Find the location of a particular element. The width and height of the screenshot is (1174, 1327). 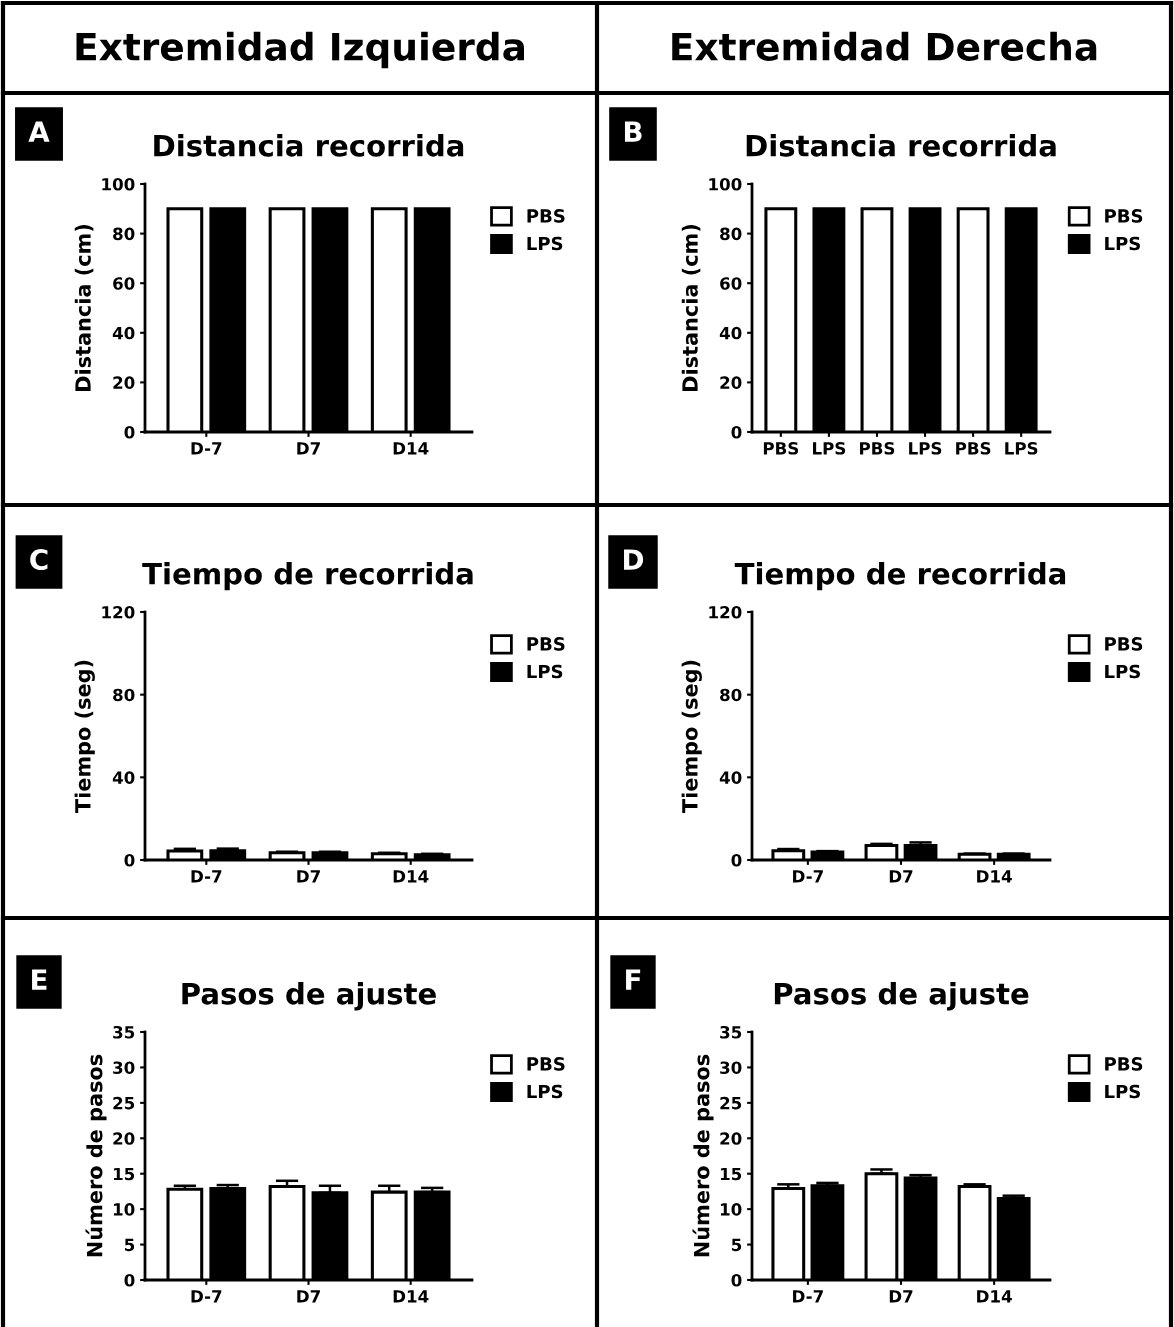

text: Extremidad Izquierda is located at coordinates (300, 50).